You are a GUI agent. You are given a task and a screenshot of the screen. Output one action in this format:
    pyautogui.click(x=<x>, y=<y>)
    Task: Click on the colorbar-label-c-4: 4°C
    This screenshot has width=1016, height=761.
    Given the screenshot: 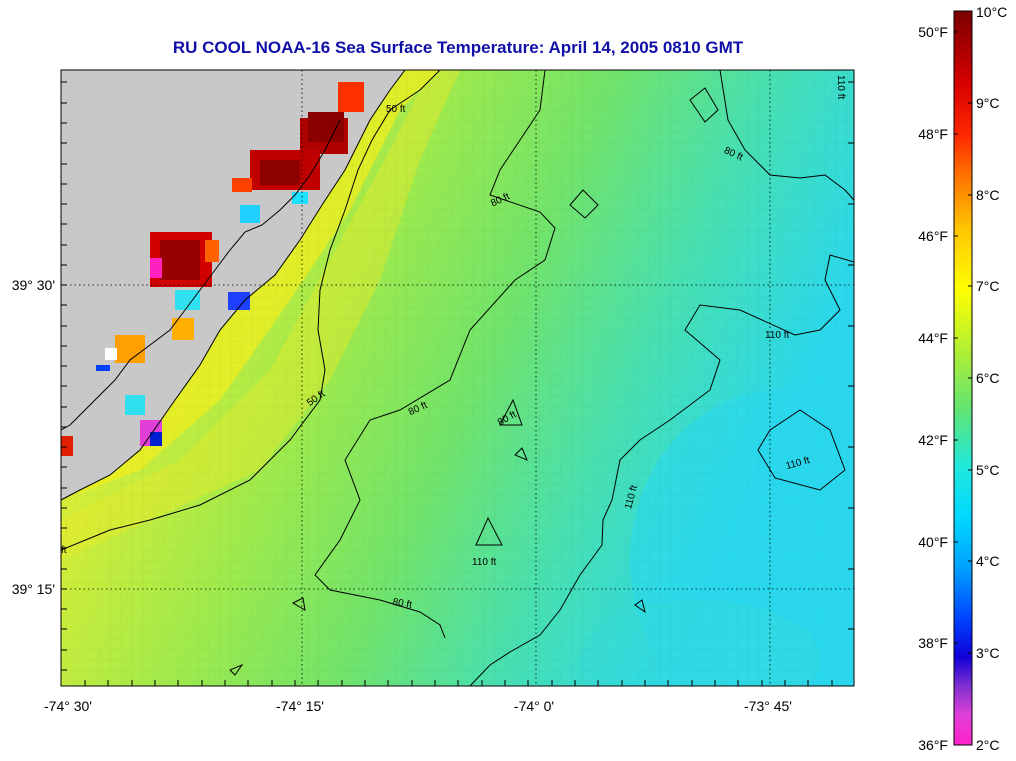 What is the action you would take?
    pyautogui.click(x=988, y=561)
    